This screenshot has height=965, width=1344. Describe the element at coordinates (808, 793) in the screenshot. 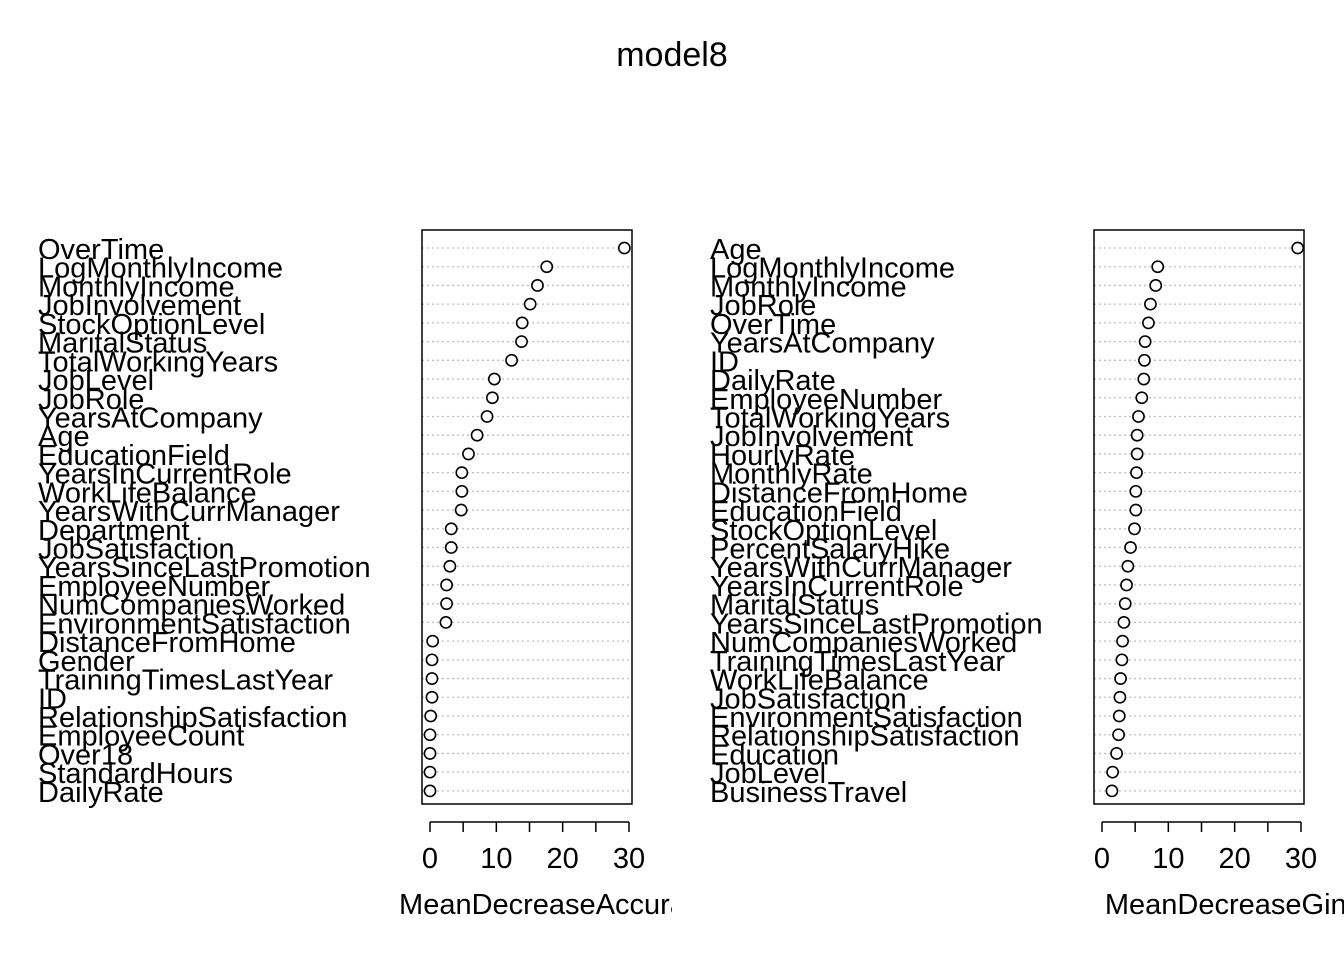

I see `row-label: BusinessTravel` at that location.